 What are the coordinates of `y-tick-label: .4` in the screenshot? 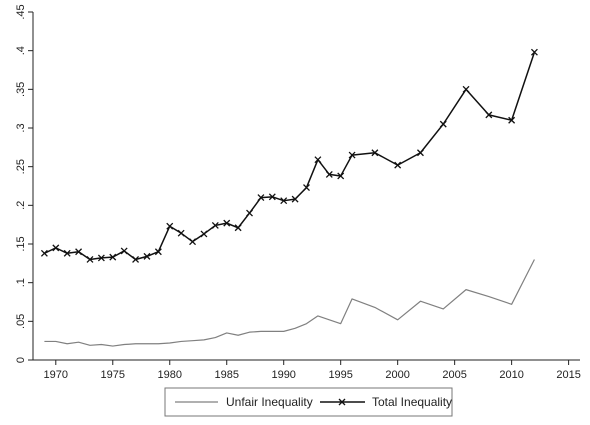 It's located at (21, 50).